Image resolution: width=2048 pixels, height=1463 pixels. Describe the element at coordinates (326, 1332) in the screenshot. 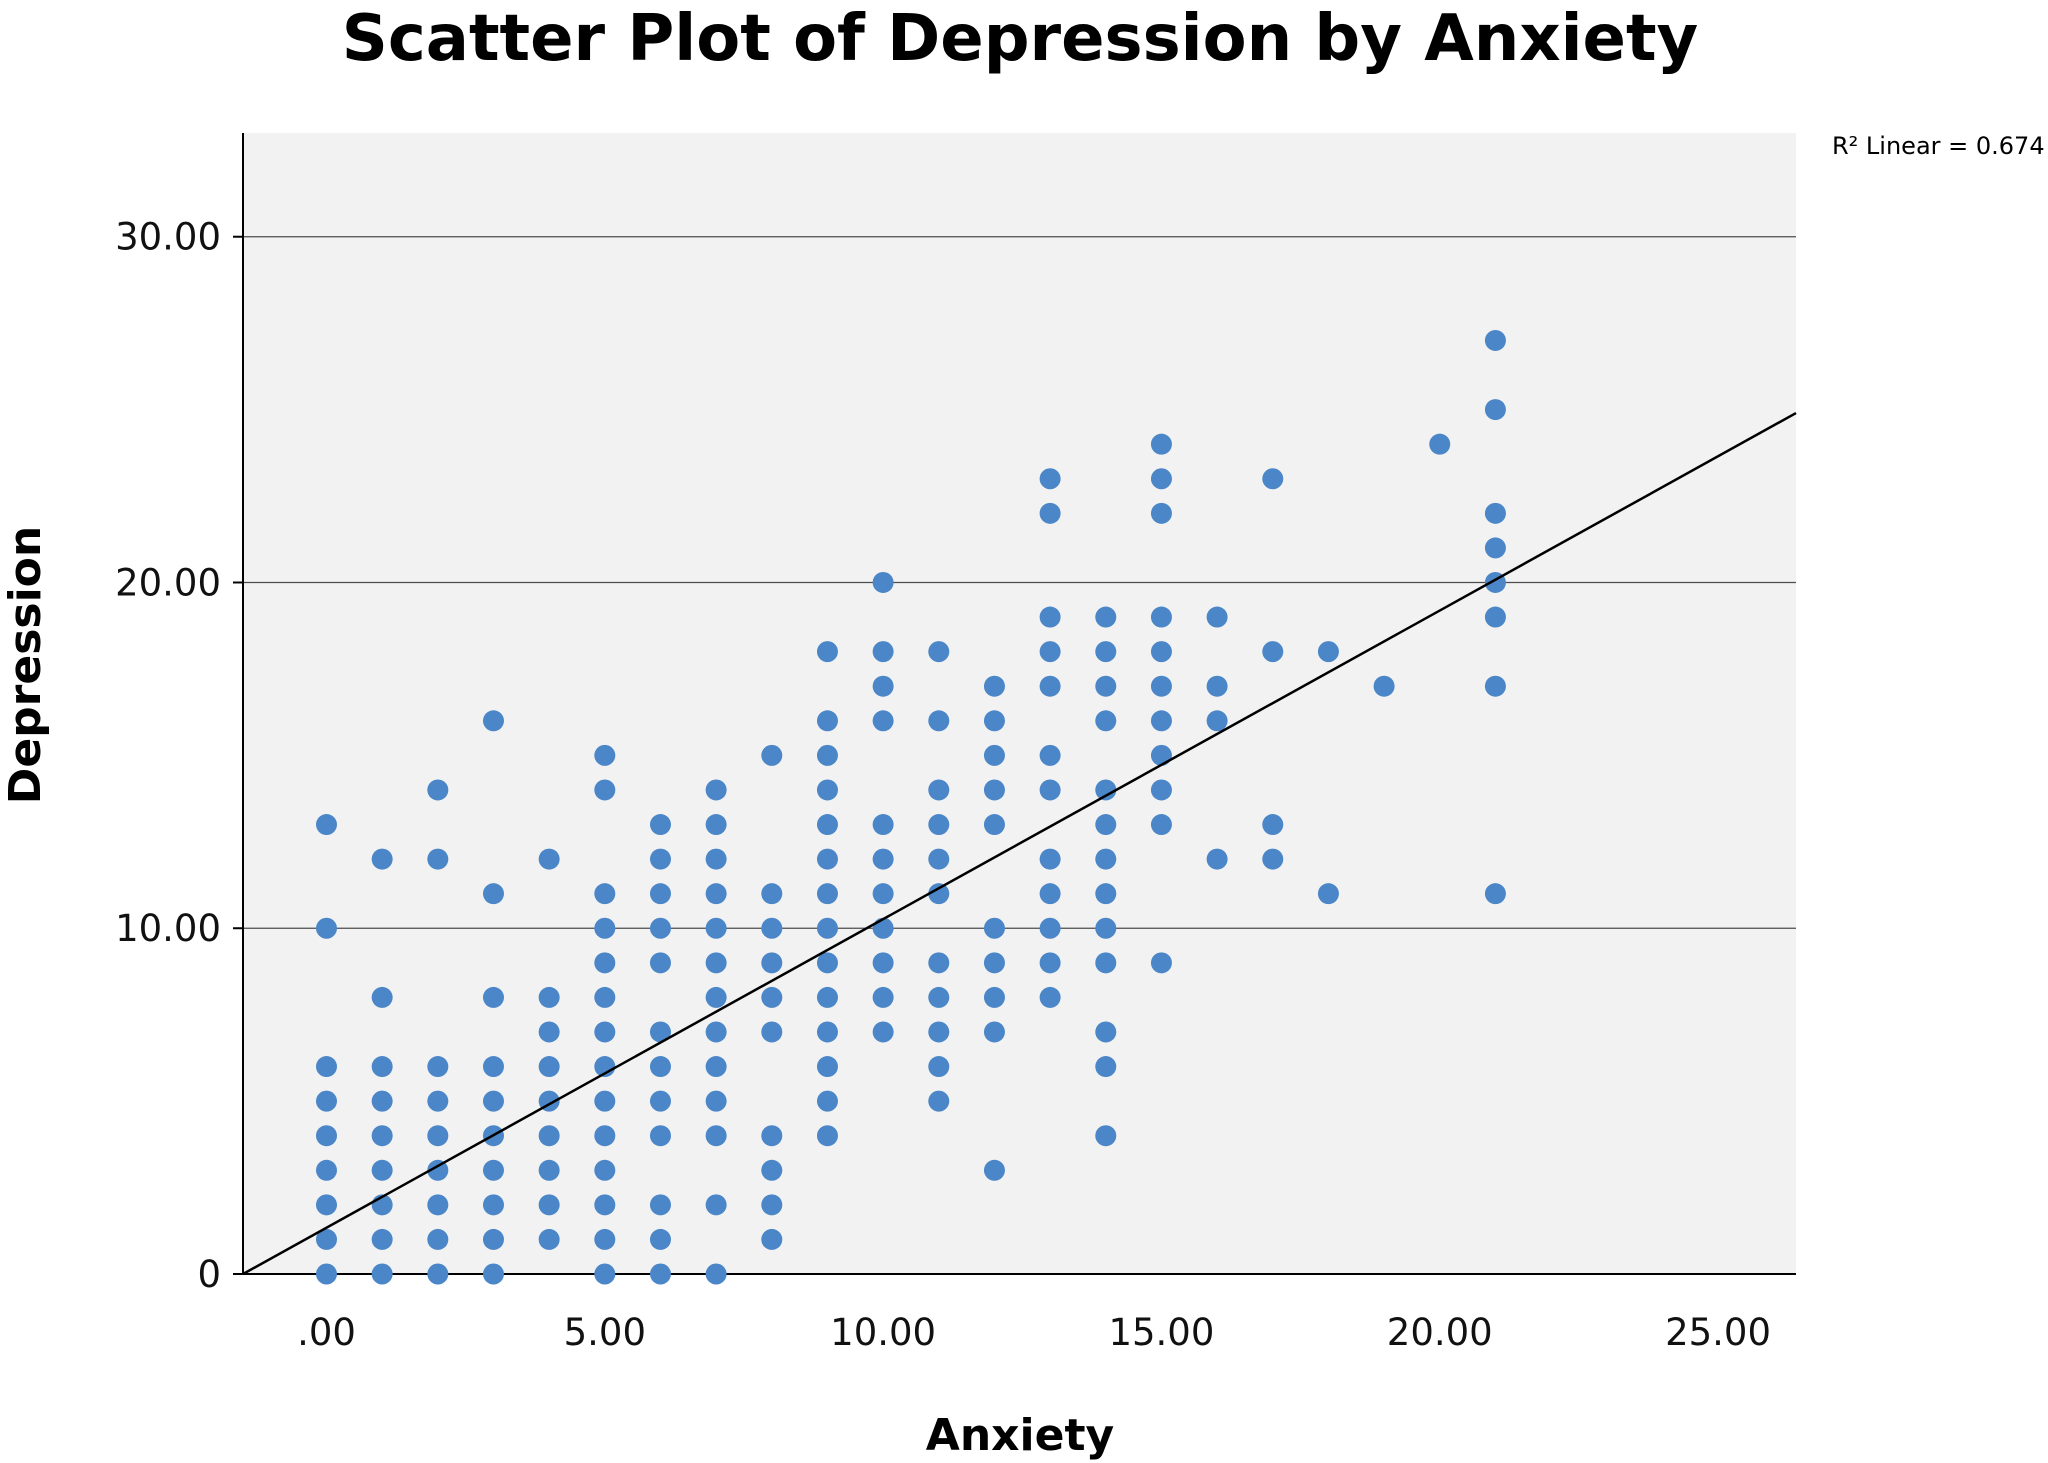

I see `x-tick-label: .00` at that location.